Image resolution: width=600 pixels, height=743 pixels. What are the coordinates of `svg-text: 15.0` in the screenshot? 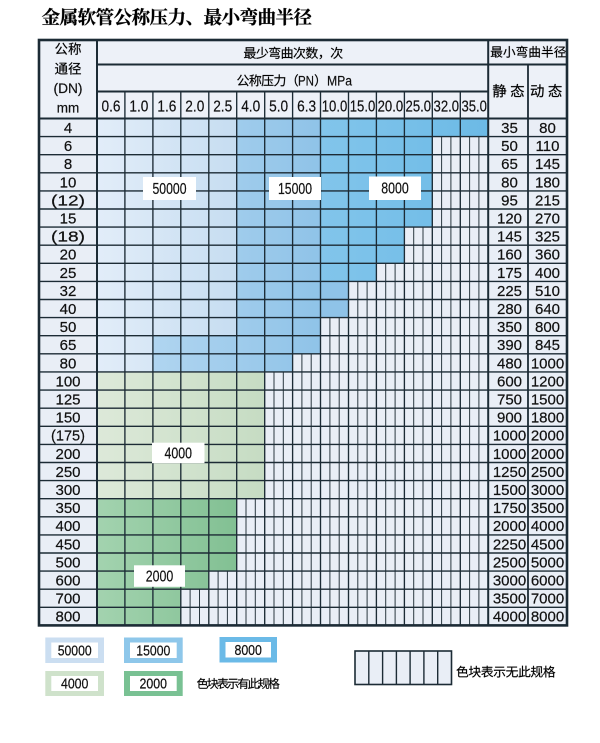 It's located at (363, 107).